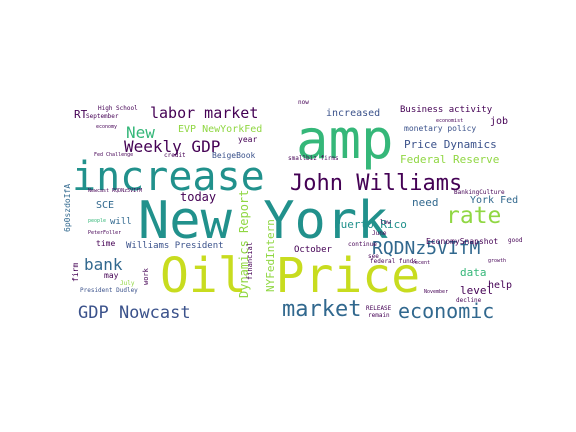 Image resolution: width=576 pixels, height=432 pixels. What do you see at coordinates (109, 290) in the screenshot?
I see `word-cloud-word: President Dudley` at bounding box center [109, 290].